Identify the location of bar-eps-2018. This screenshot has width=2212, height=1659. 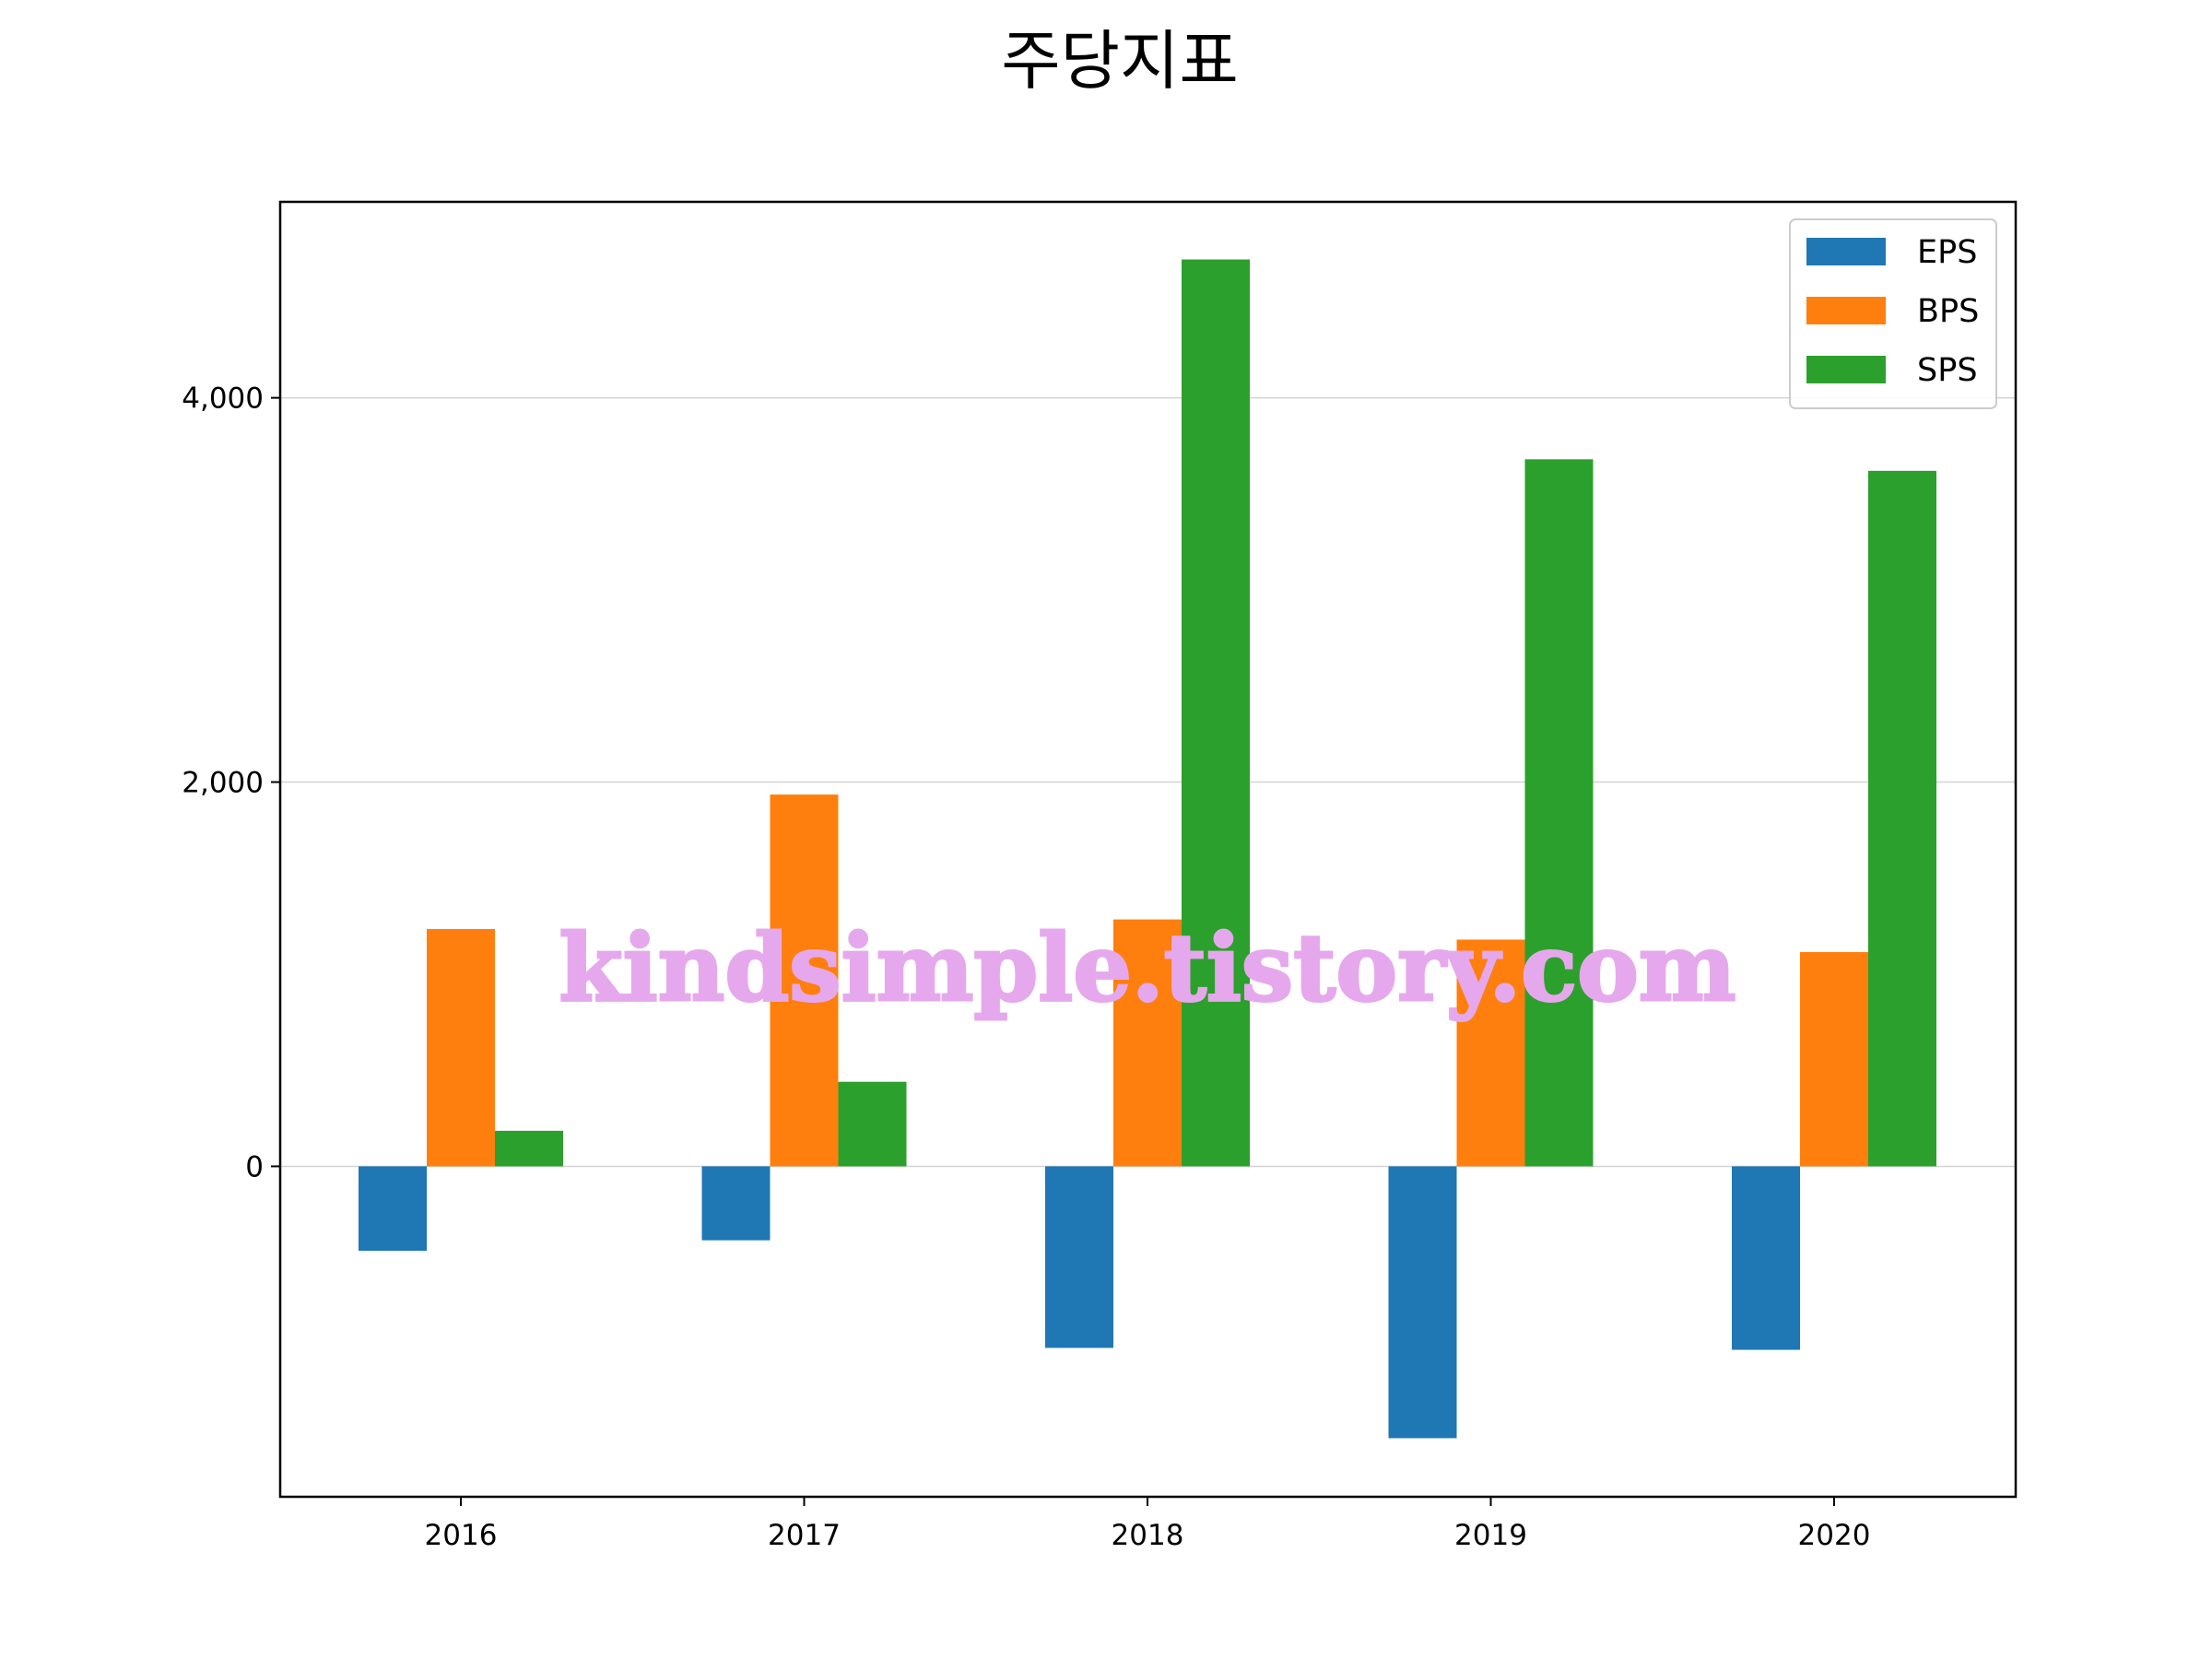
(1079, 1257).